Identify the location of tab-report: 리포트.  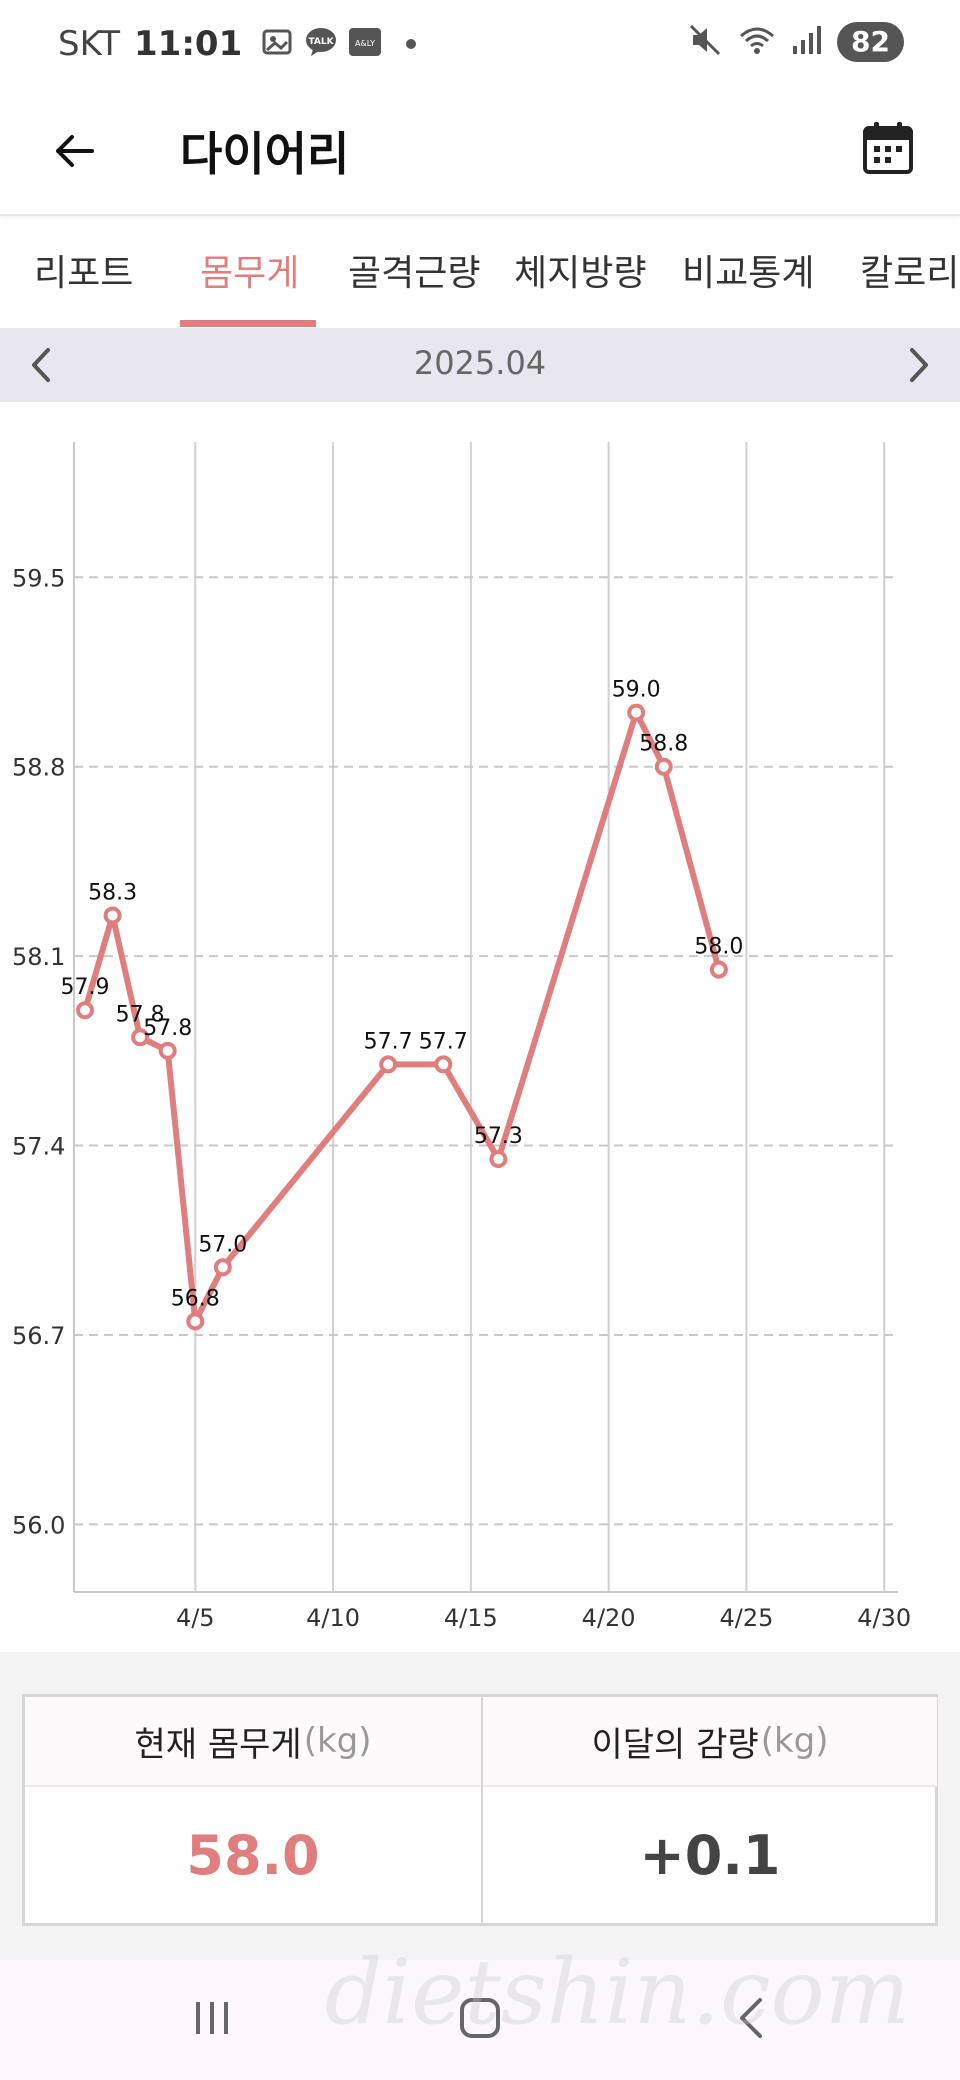
(84, 273).